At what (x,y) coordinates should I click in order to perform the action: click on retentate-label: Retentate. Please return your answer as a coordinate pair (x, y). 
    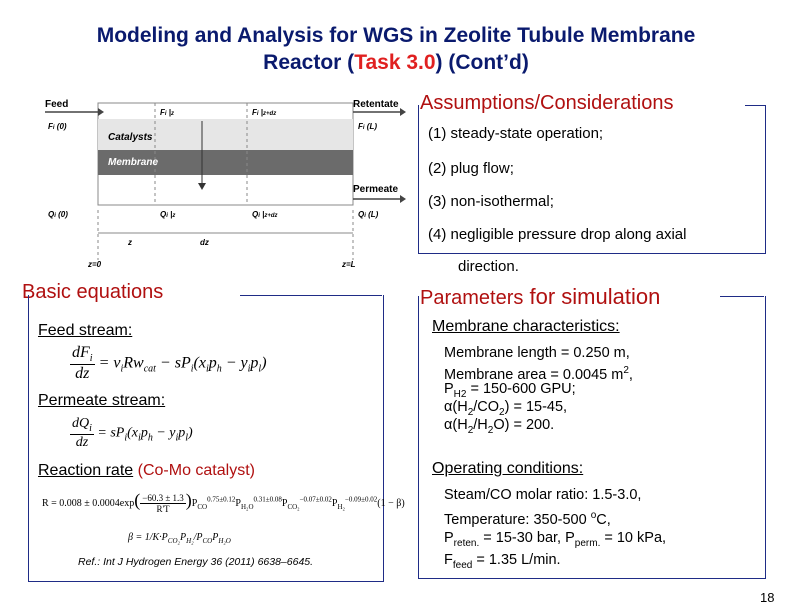
    Looking at the image, I should click on (376, 104).